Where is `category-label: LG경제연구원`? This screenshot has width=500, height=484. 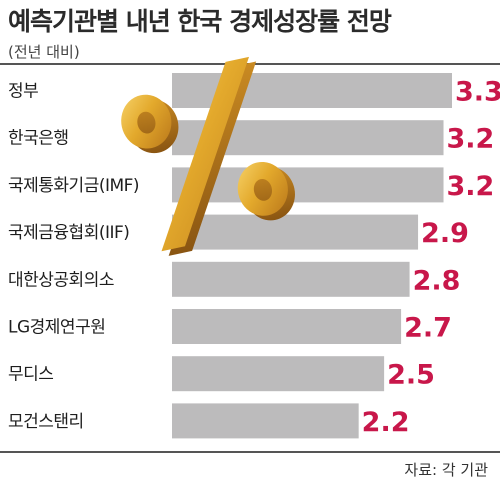
category-label: LG경제연구원 is located at coordinates (56, 328).